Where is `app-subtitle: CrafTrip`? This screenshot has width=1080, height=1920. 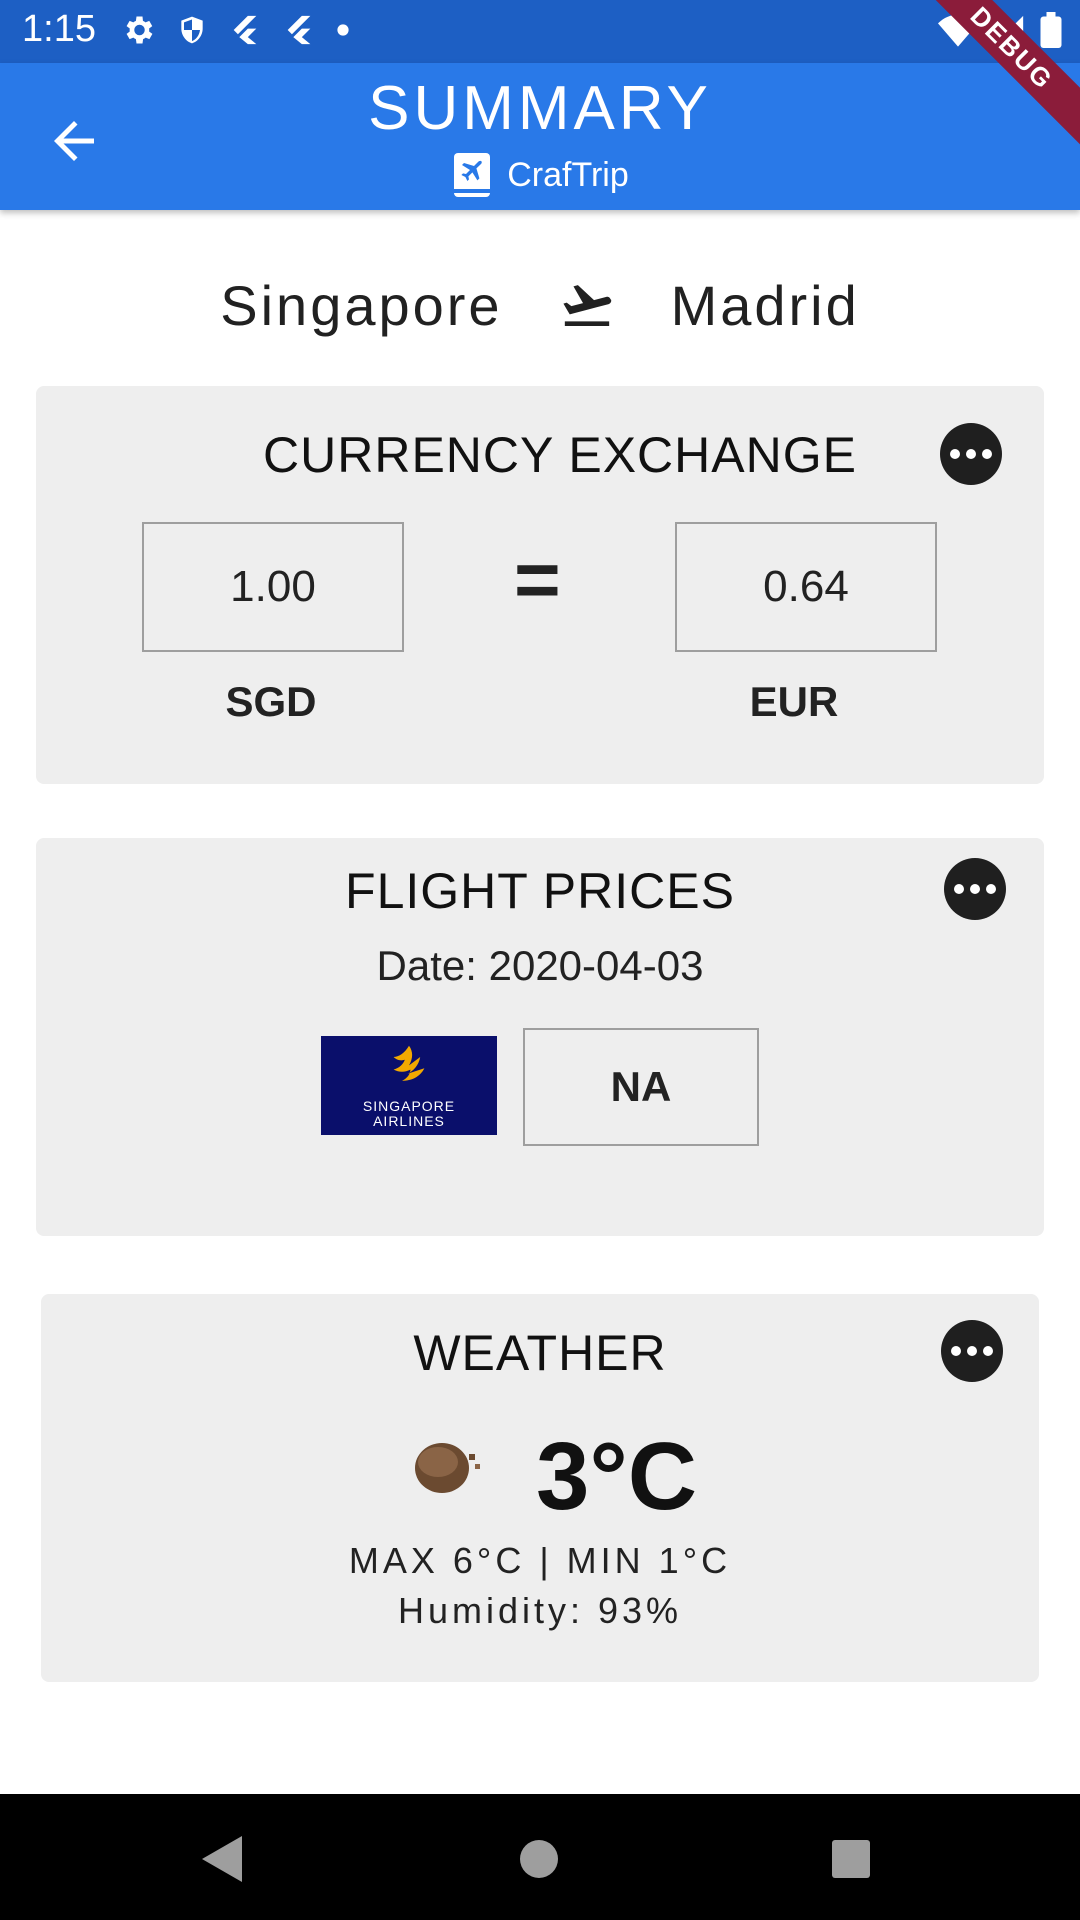
app-subtitle: CrafTrip is located at coordinates (540, 175).